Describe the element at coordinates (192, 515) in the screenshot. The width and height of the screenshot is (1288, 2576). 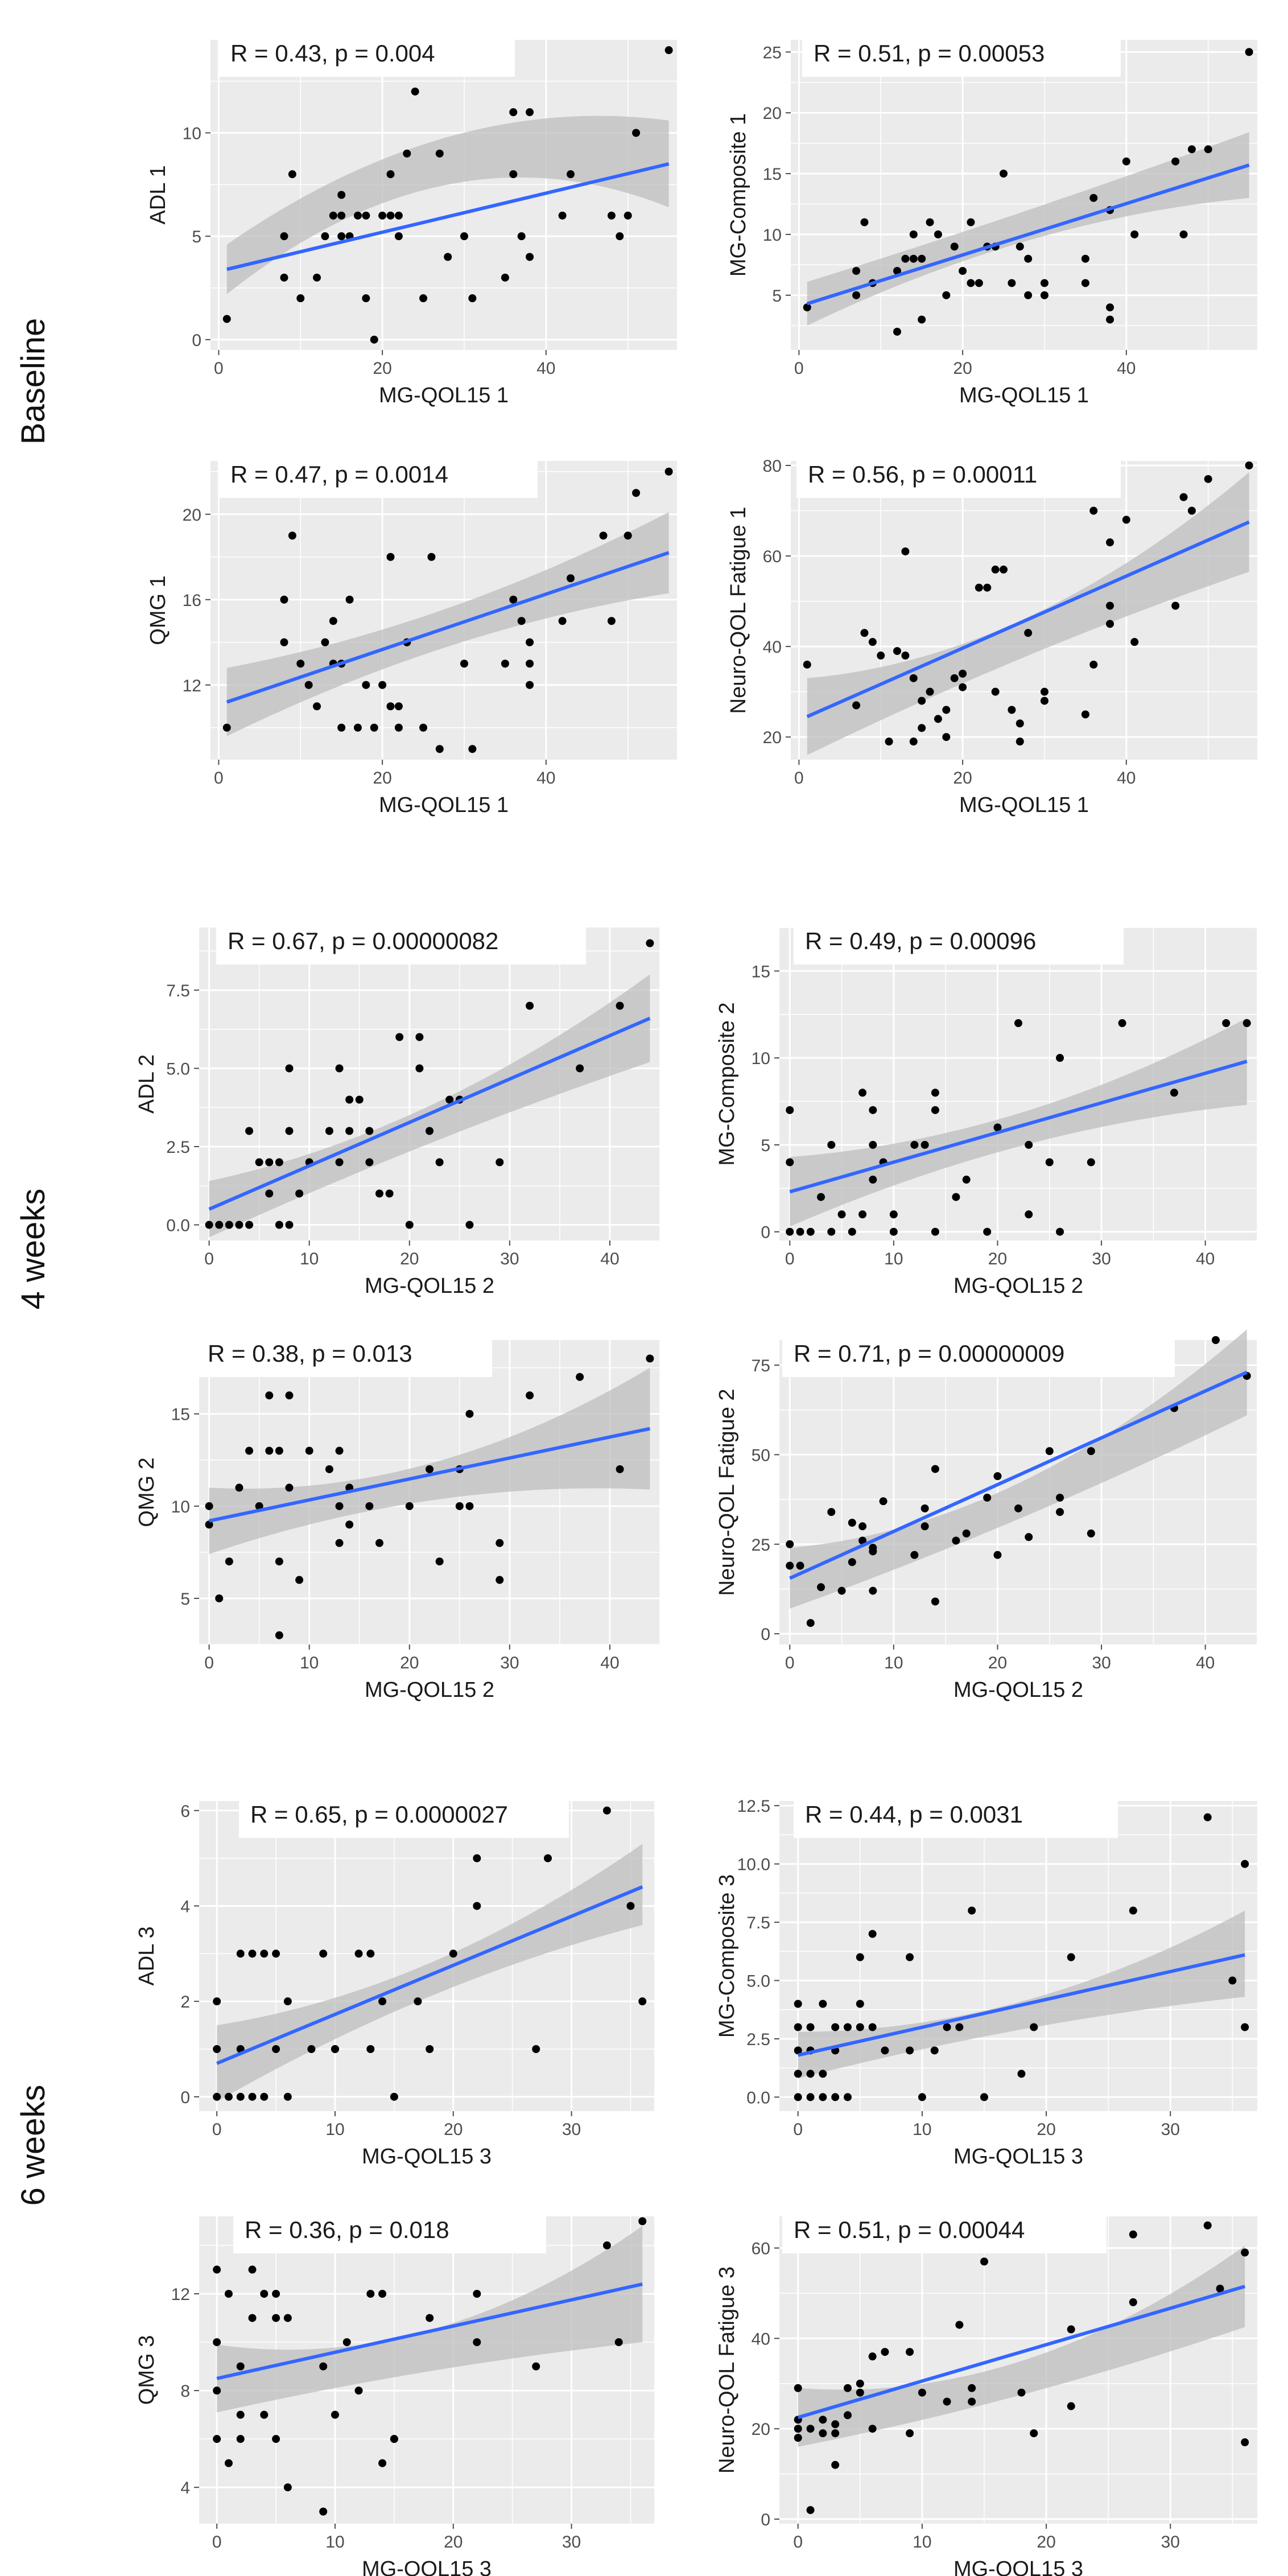
I see `y-tick-label: 20` at that location.